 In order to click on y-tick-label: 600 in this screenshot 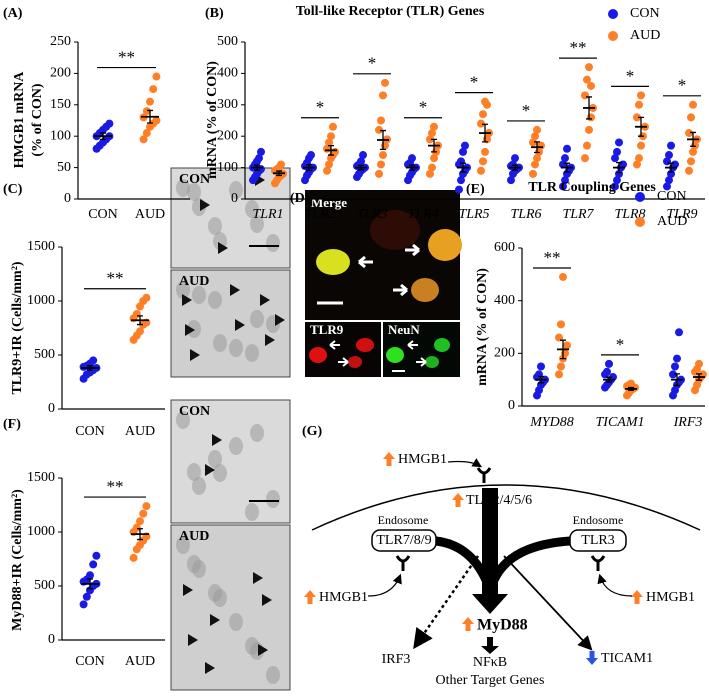, I will do `click(504, 247)`.